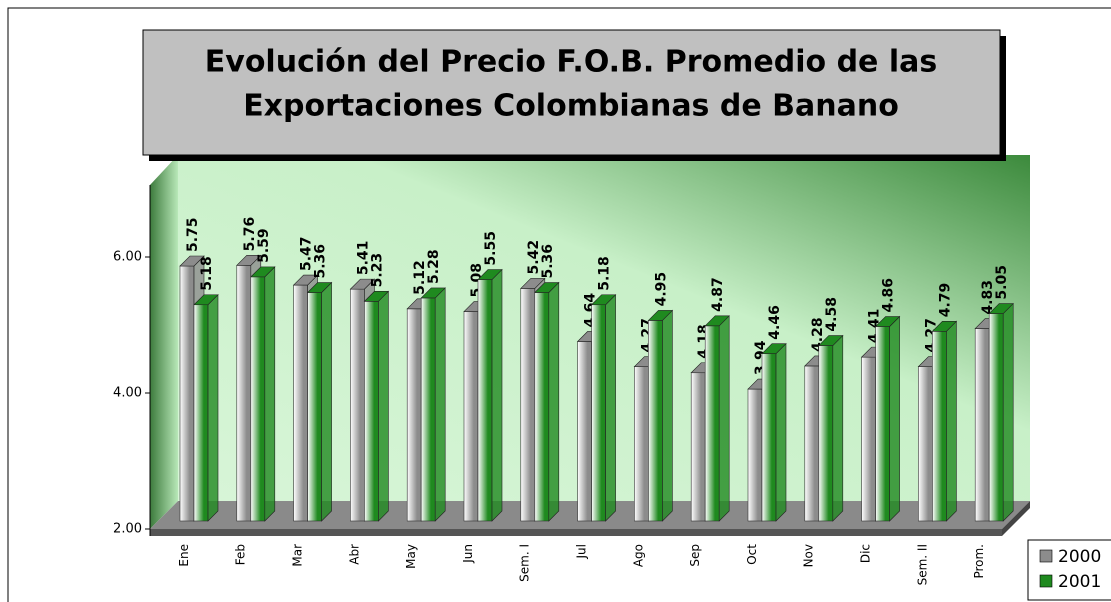 The image size is (1111, 602). Describe the element at coordinates (241, 554) in the screenshot. I see `x-tick-label: Feb` at that location.